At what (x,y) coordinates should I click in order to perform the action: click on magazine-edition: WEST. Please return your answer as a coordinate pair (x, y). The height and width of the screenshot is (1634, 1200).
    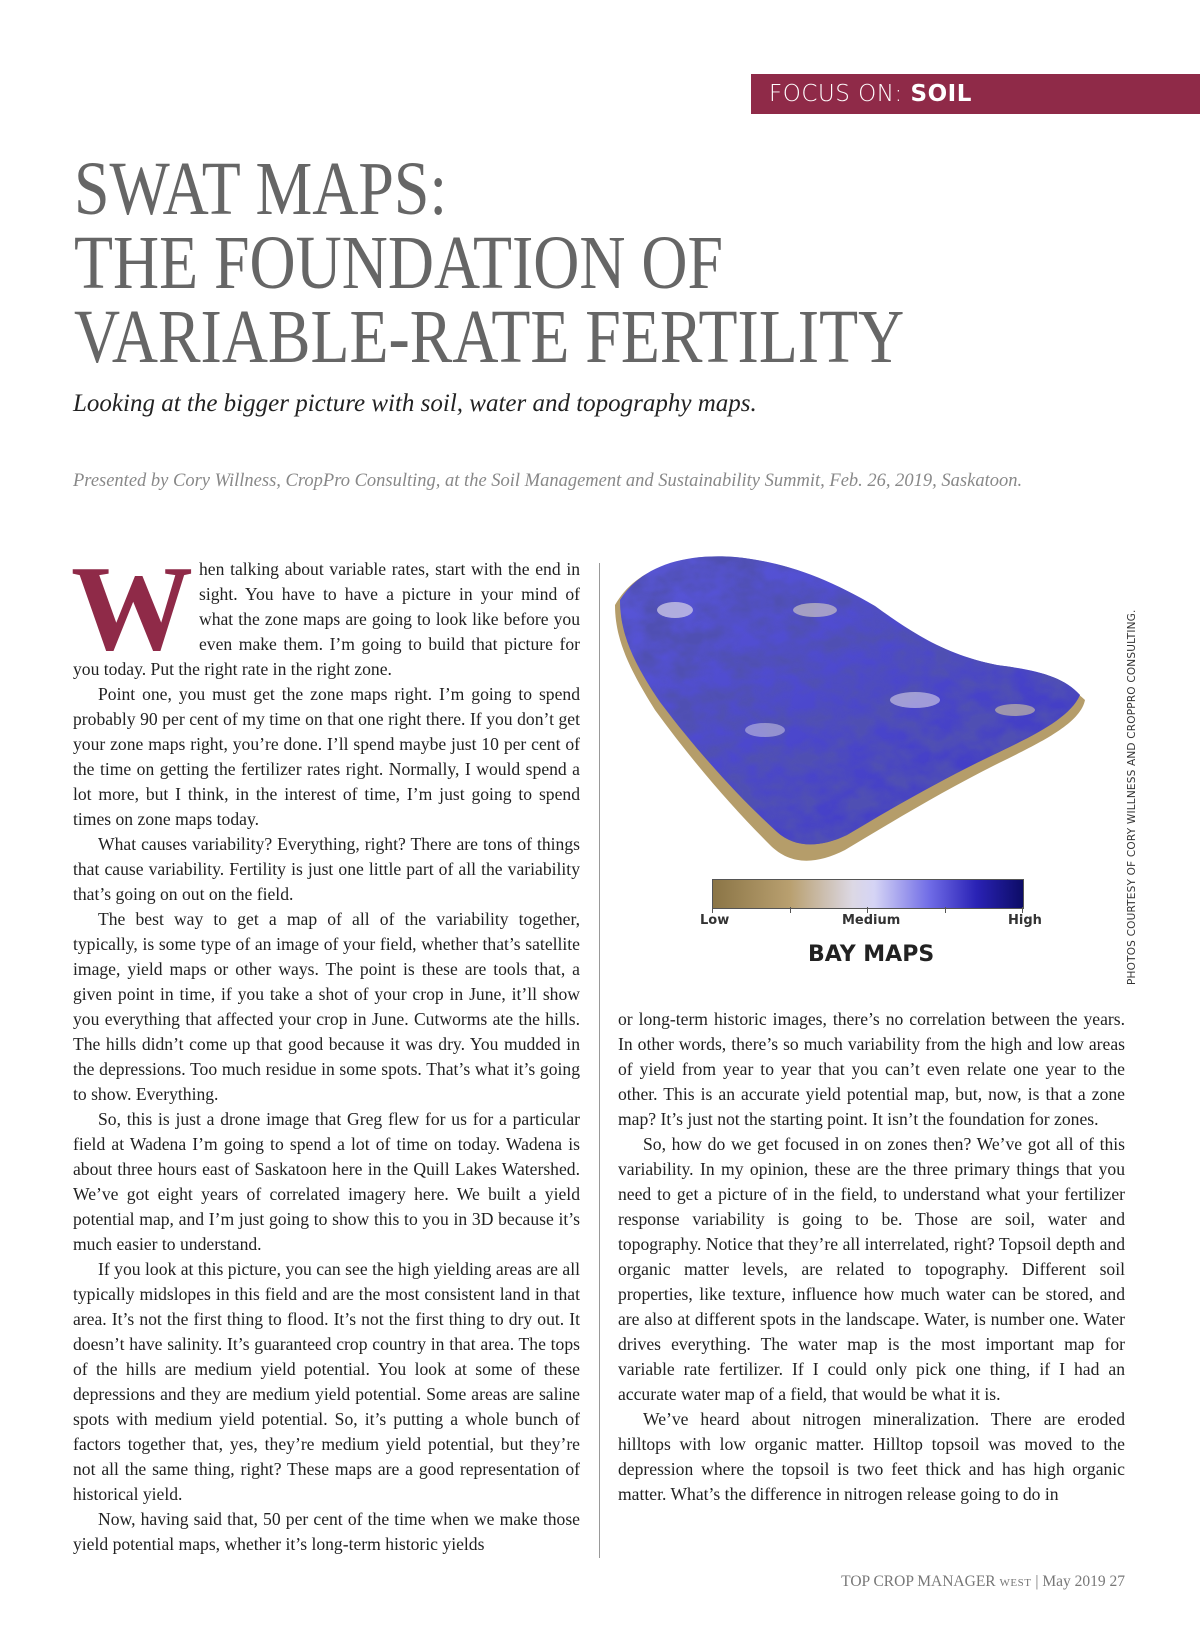
    Looking at the image, I should click on (1015, 1583).